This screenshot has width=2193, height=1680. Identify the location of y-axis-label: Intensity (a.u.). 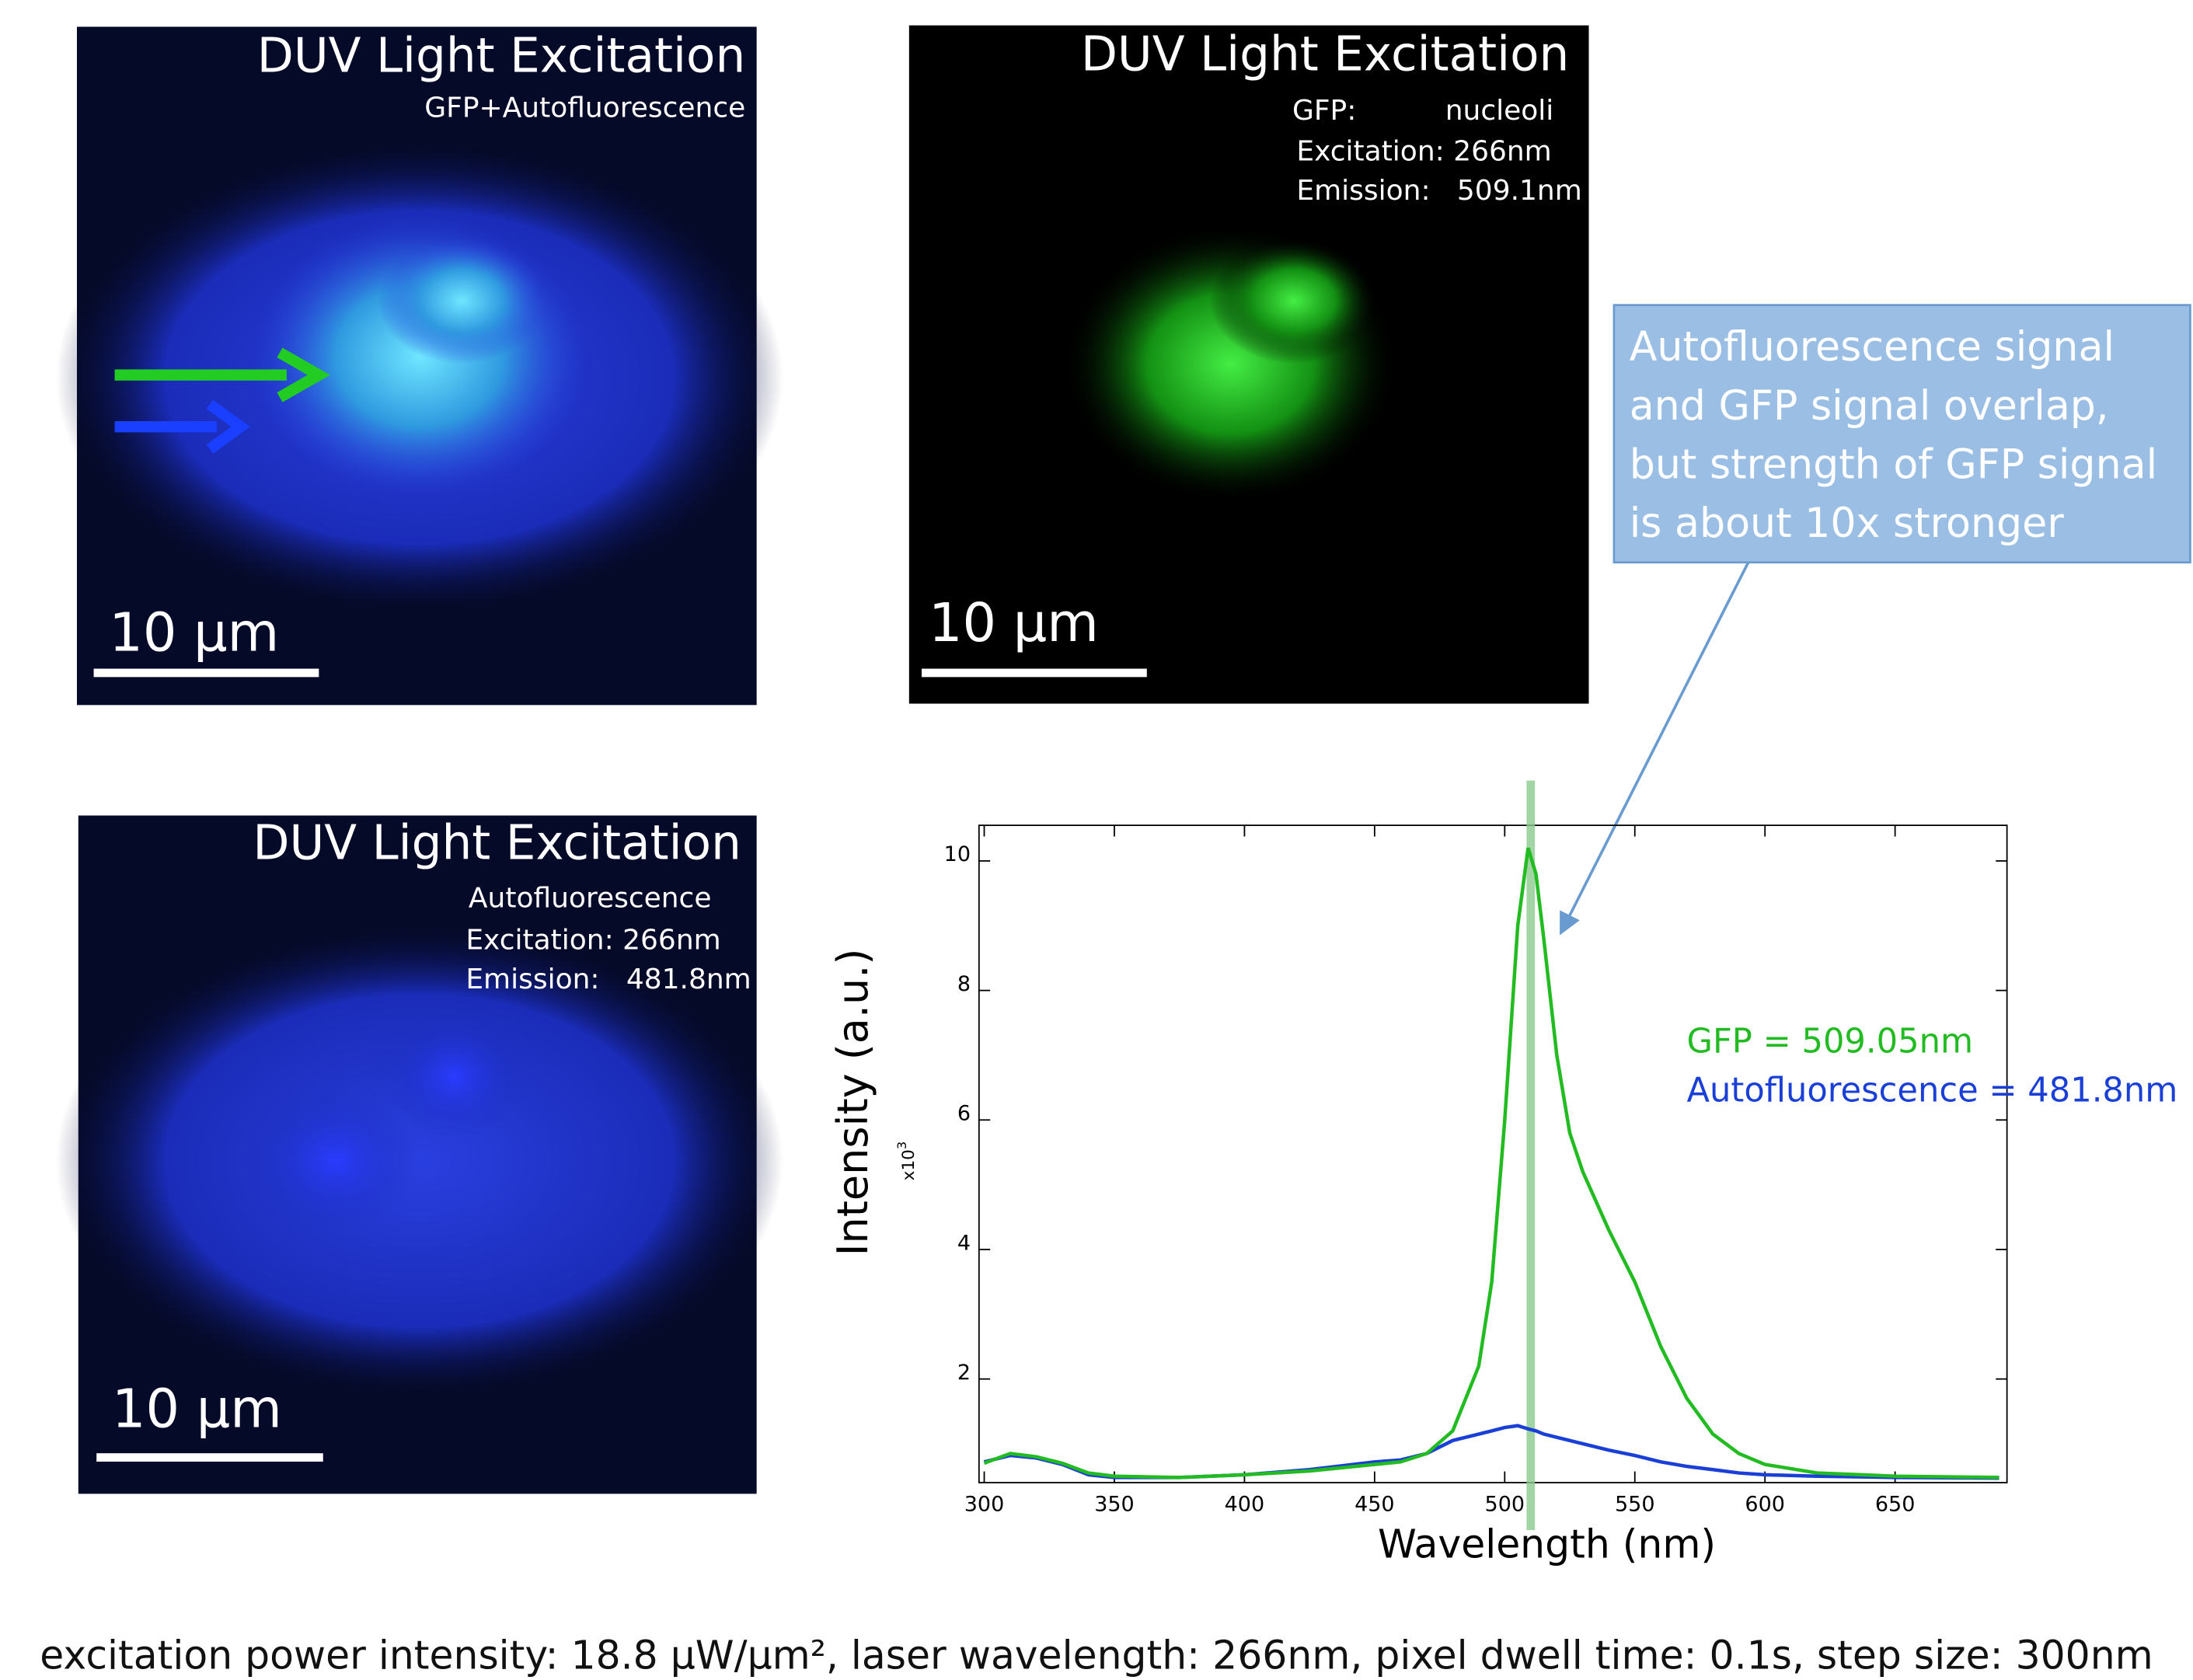
(852, 1103).